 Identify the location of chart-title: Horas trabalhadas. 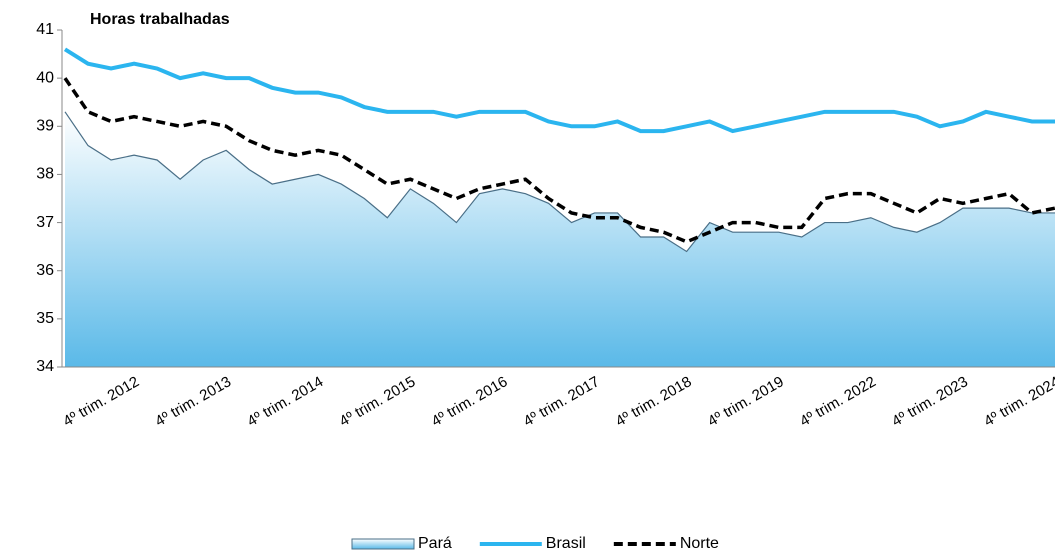
(160, 19).